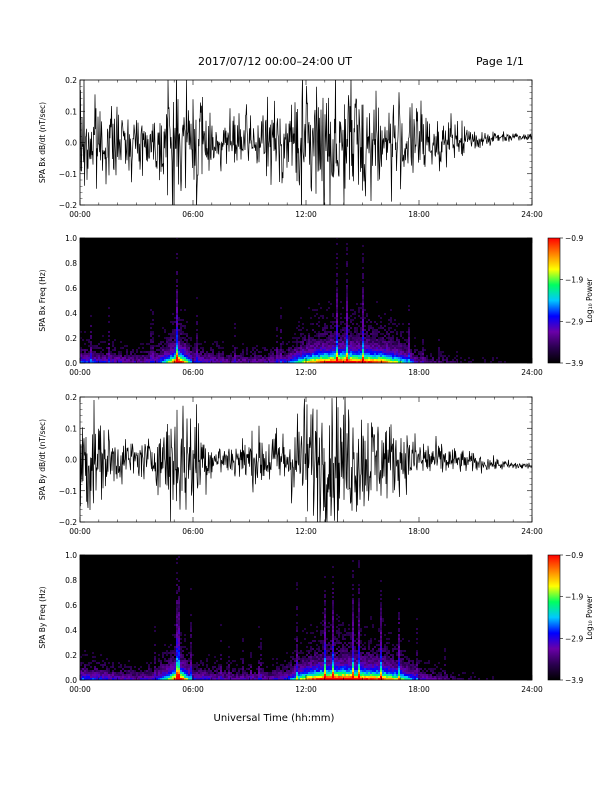 The height and width of the screenshot is (796, 612). I want to click on page-number: Page 1/1, so click(500, 61).